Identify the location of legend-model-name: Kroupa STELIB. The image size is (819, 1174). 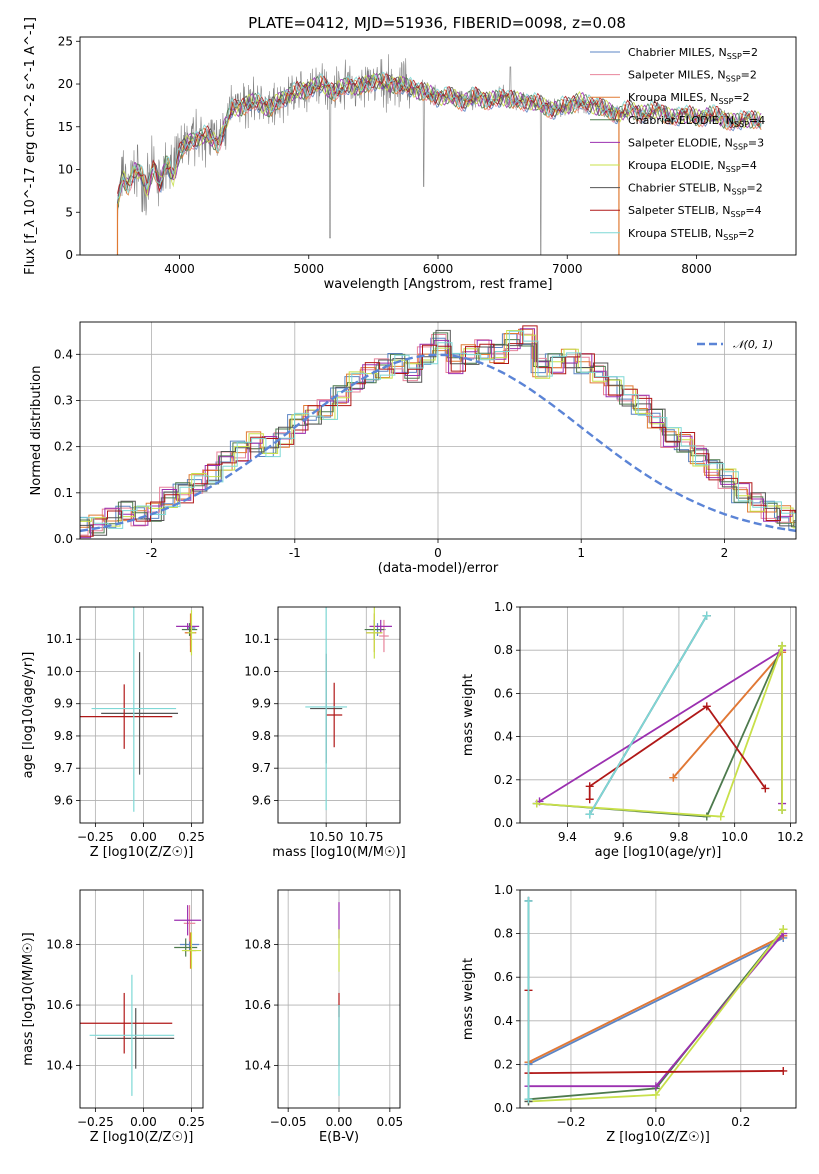
(668, 233).